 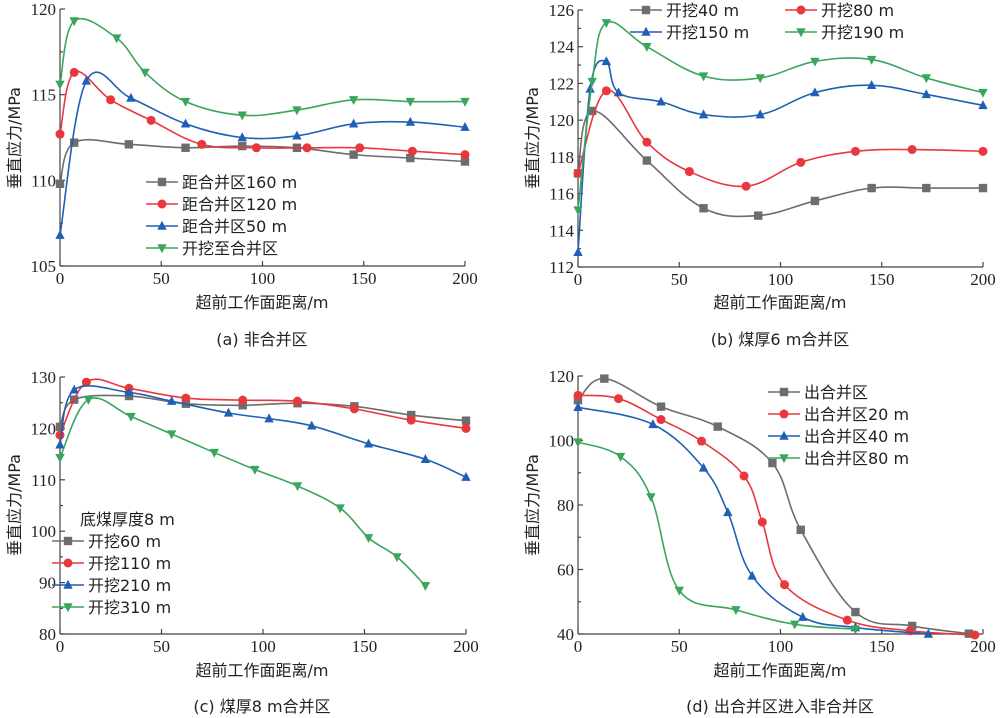 What do you see at coordinates (983, 646) in the screenshot?
I see `panel-d-x-tick-label: 200` at bounding box center [983, 646].